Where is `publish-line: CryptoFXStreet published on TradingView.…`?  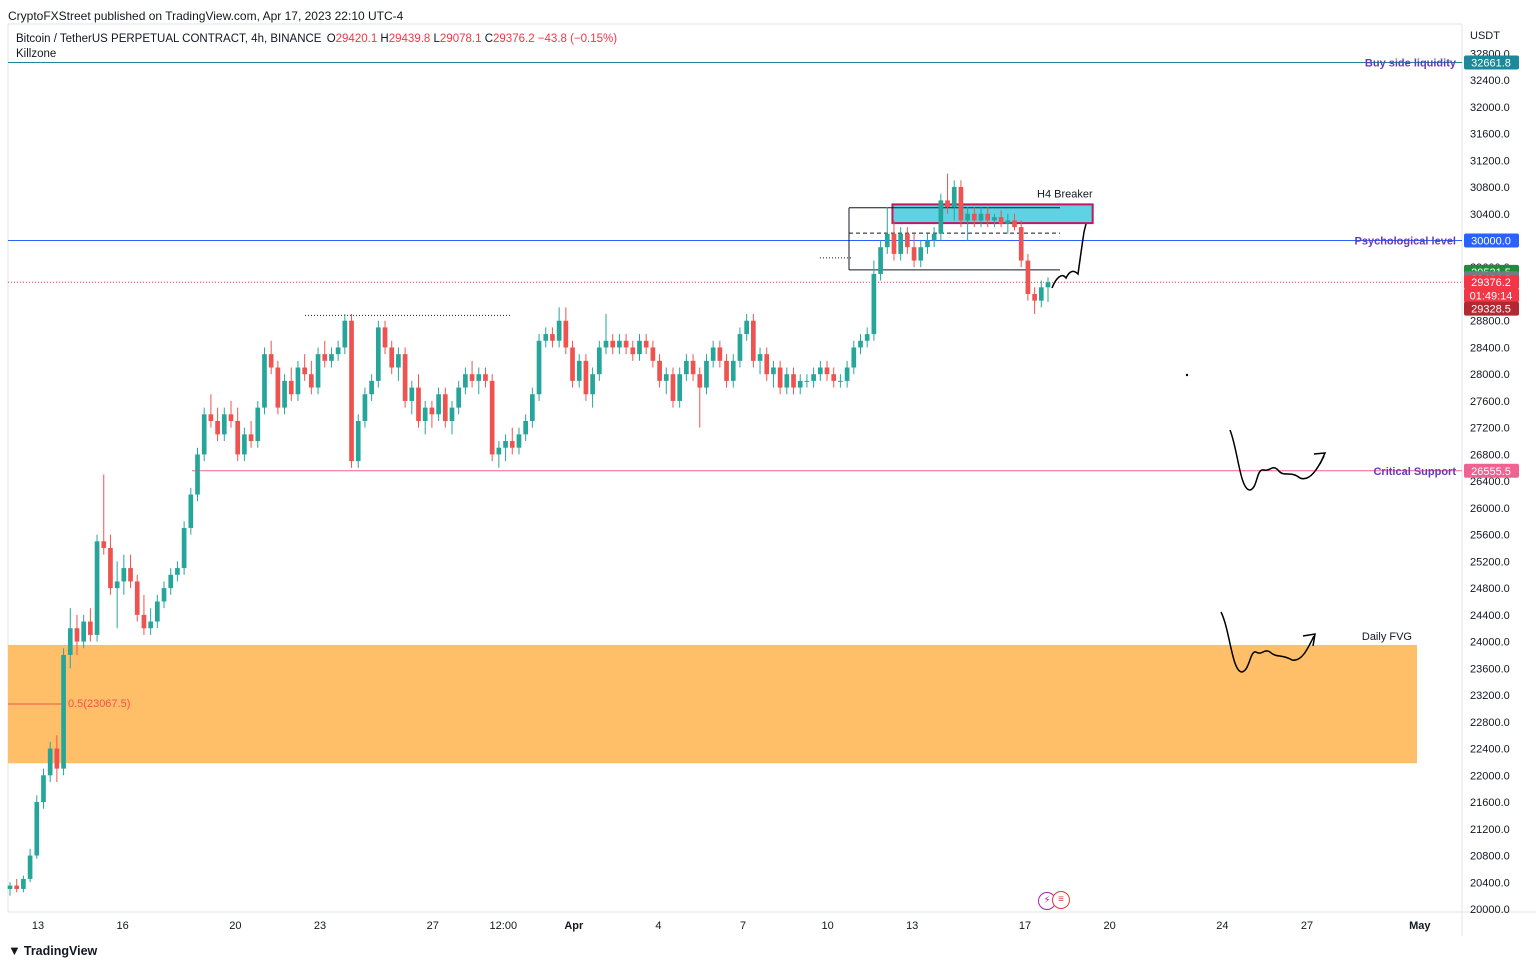 publish-line: CryptoFXStreet published on TradingView.… is located at coordinates (206, 16).